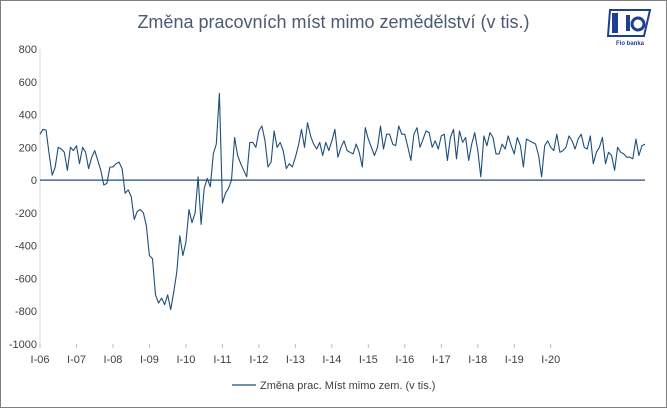 This screenshot has width=667, height=408. What do you see at coordinates (630, 44) in the screenshot?
I see `svg-text: Fio banka` at bounding box center [630, 44].